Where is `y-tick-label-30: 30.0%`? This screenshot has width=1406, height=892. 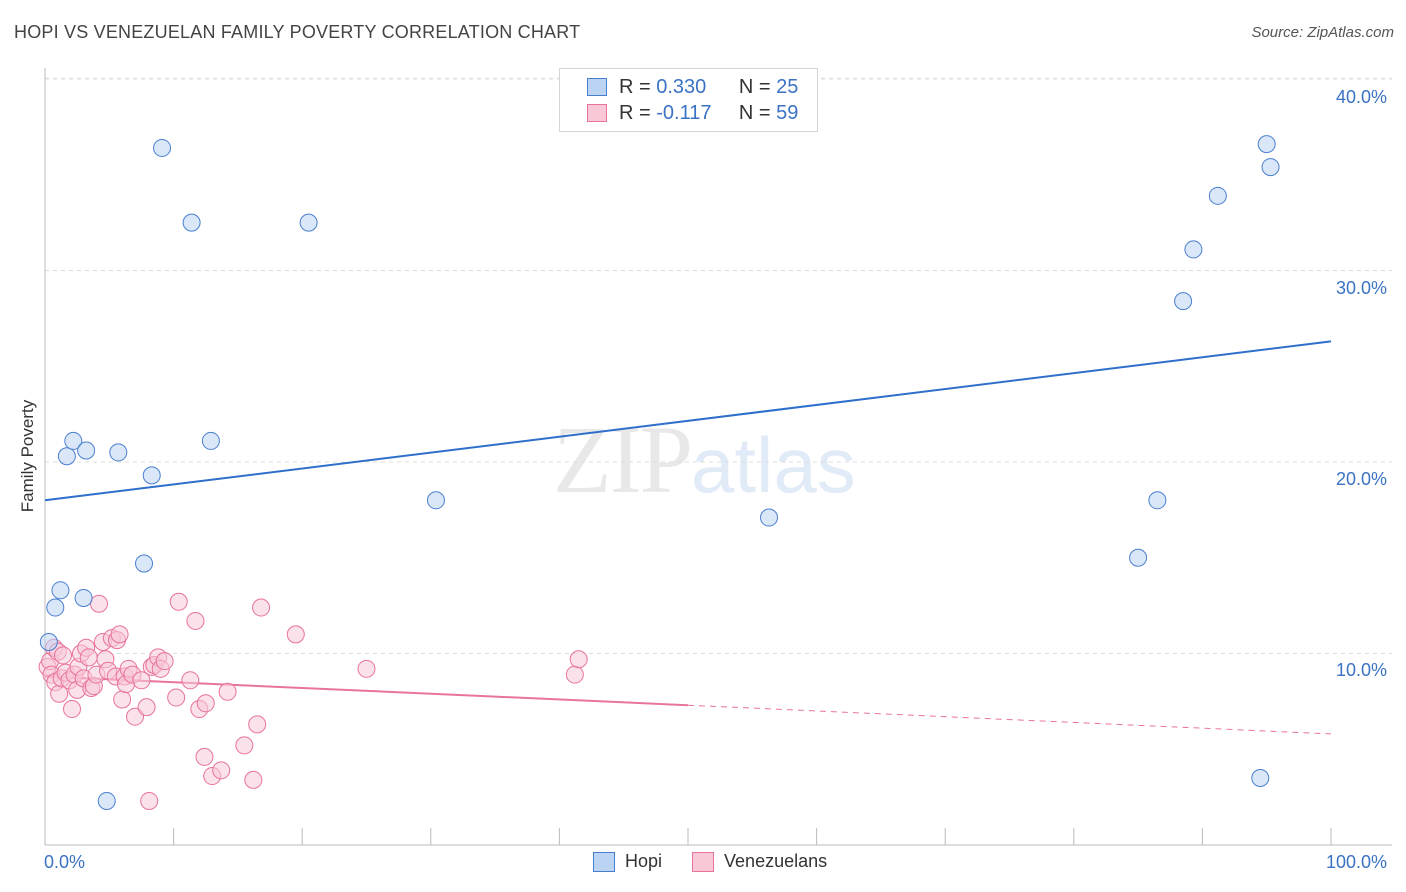 y-tick-label-30: 30.0% is located at coordinates (1362, 288).